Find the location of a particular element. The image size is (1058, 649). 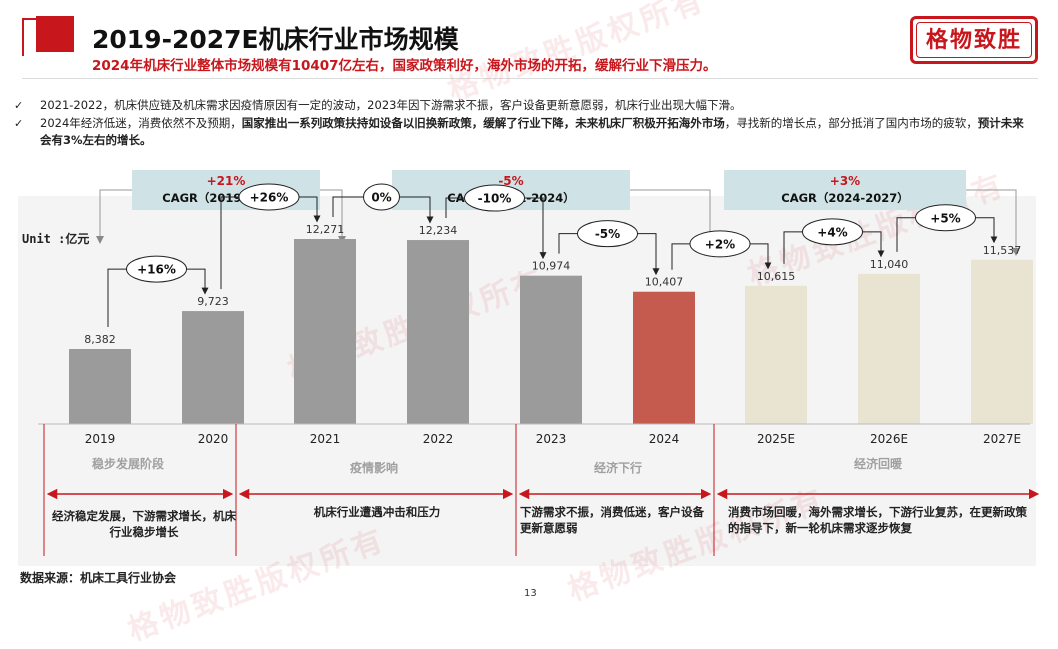

growth-label: -5% is located at coordinates (607, 234).